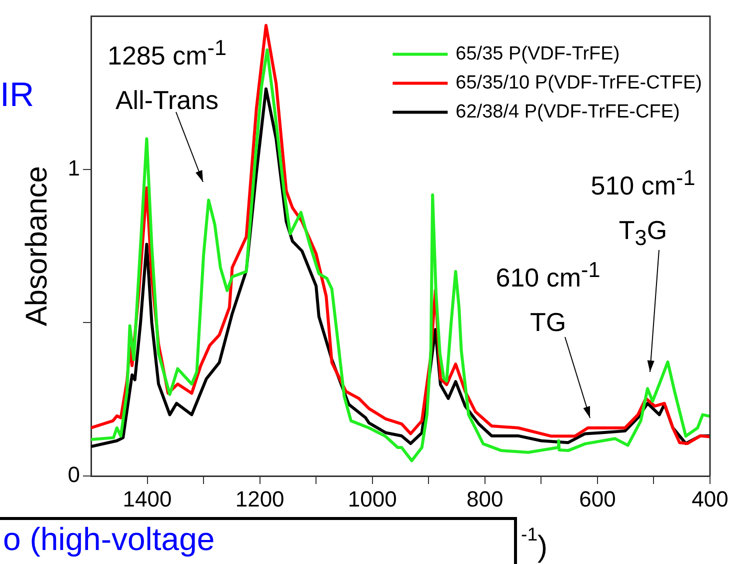 This screenshot has height=564, width=741. Describe the element at coordinates (17, 95) in the screenshot. I see `text: IR` at that location.